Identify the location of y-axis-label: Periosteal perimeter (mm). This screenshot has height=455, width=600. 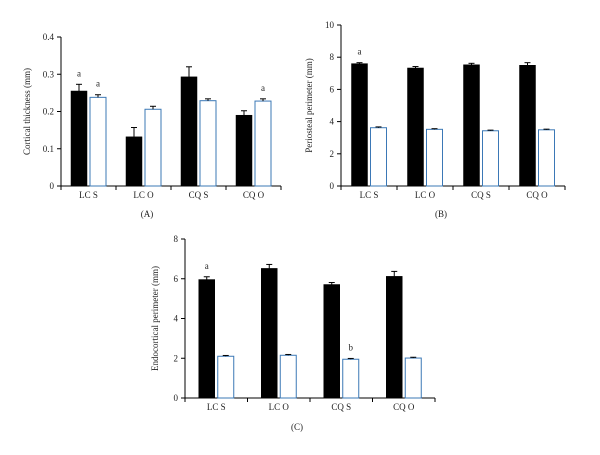
(309, 105).